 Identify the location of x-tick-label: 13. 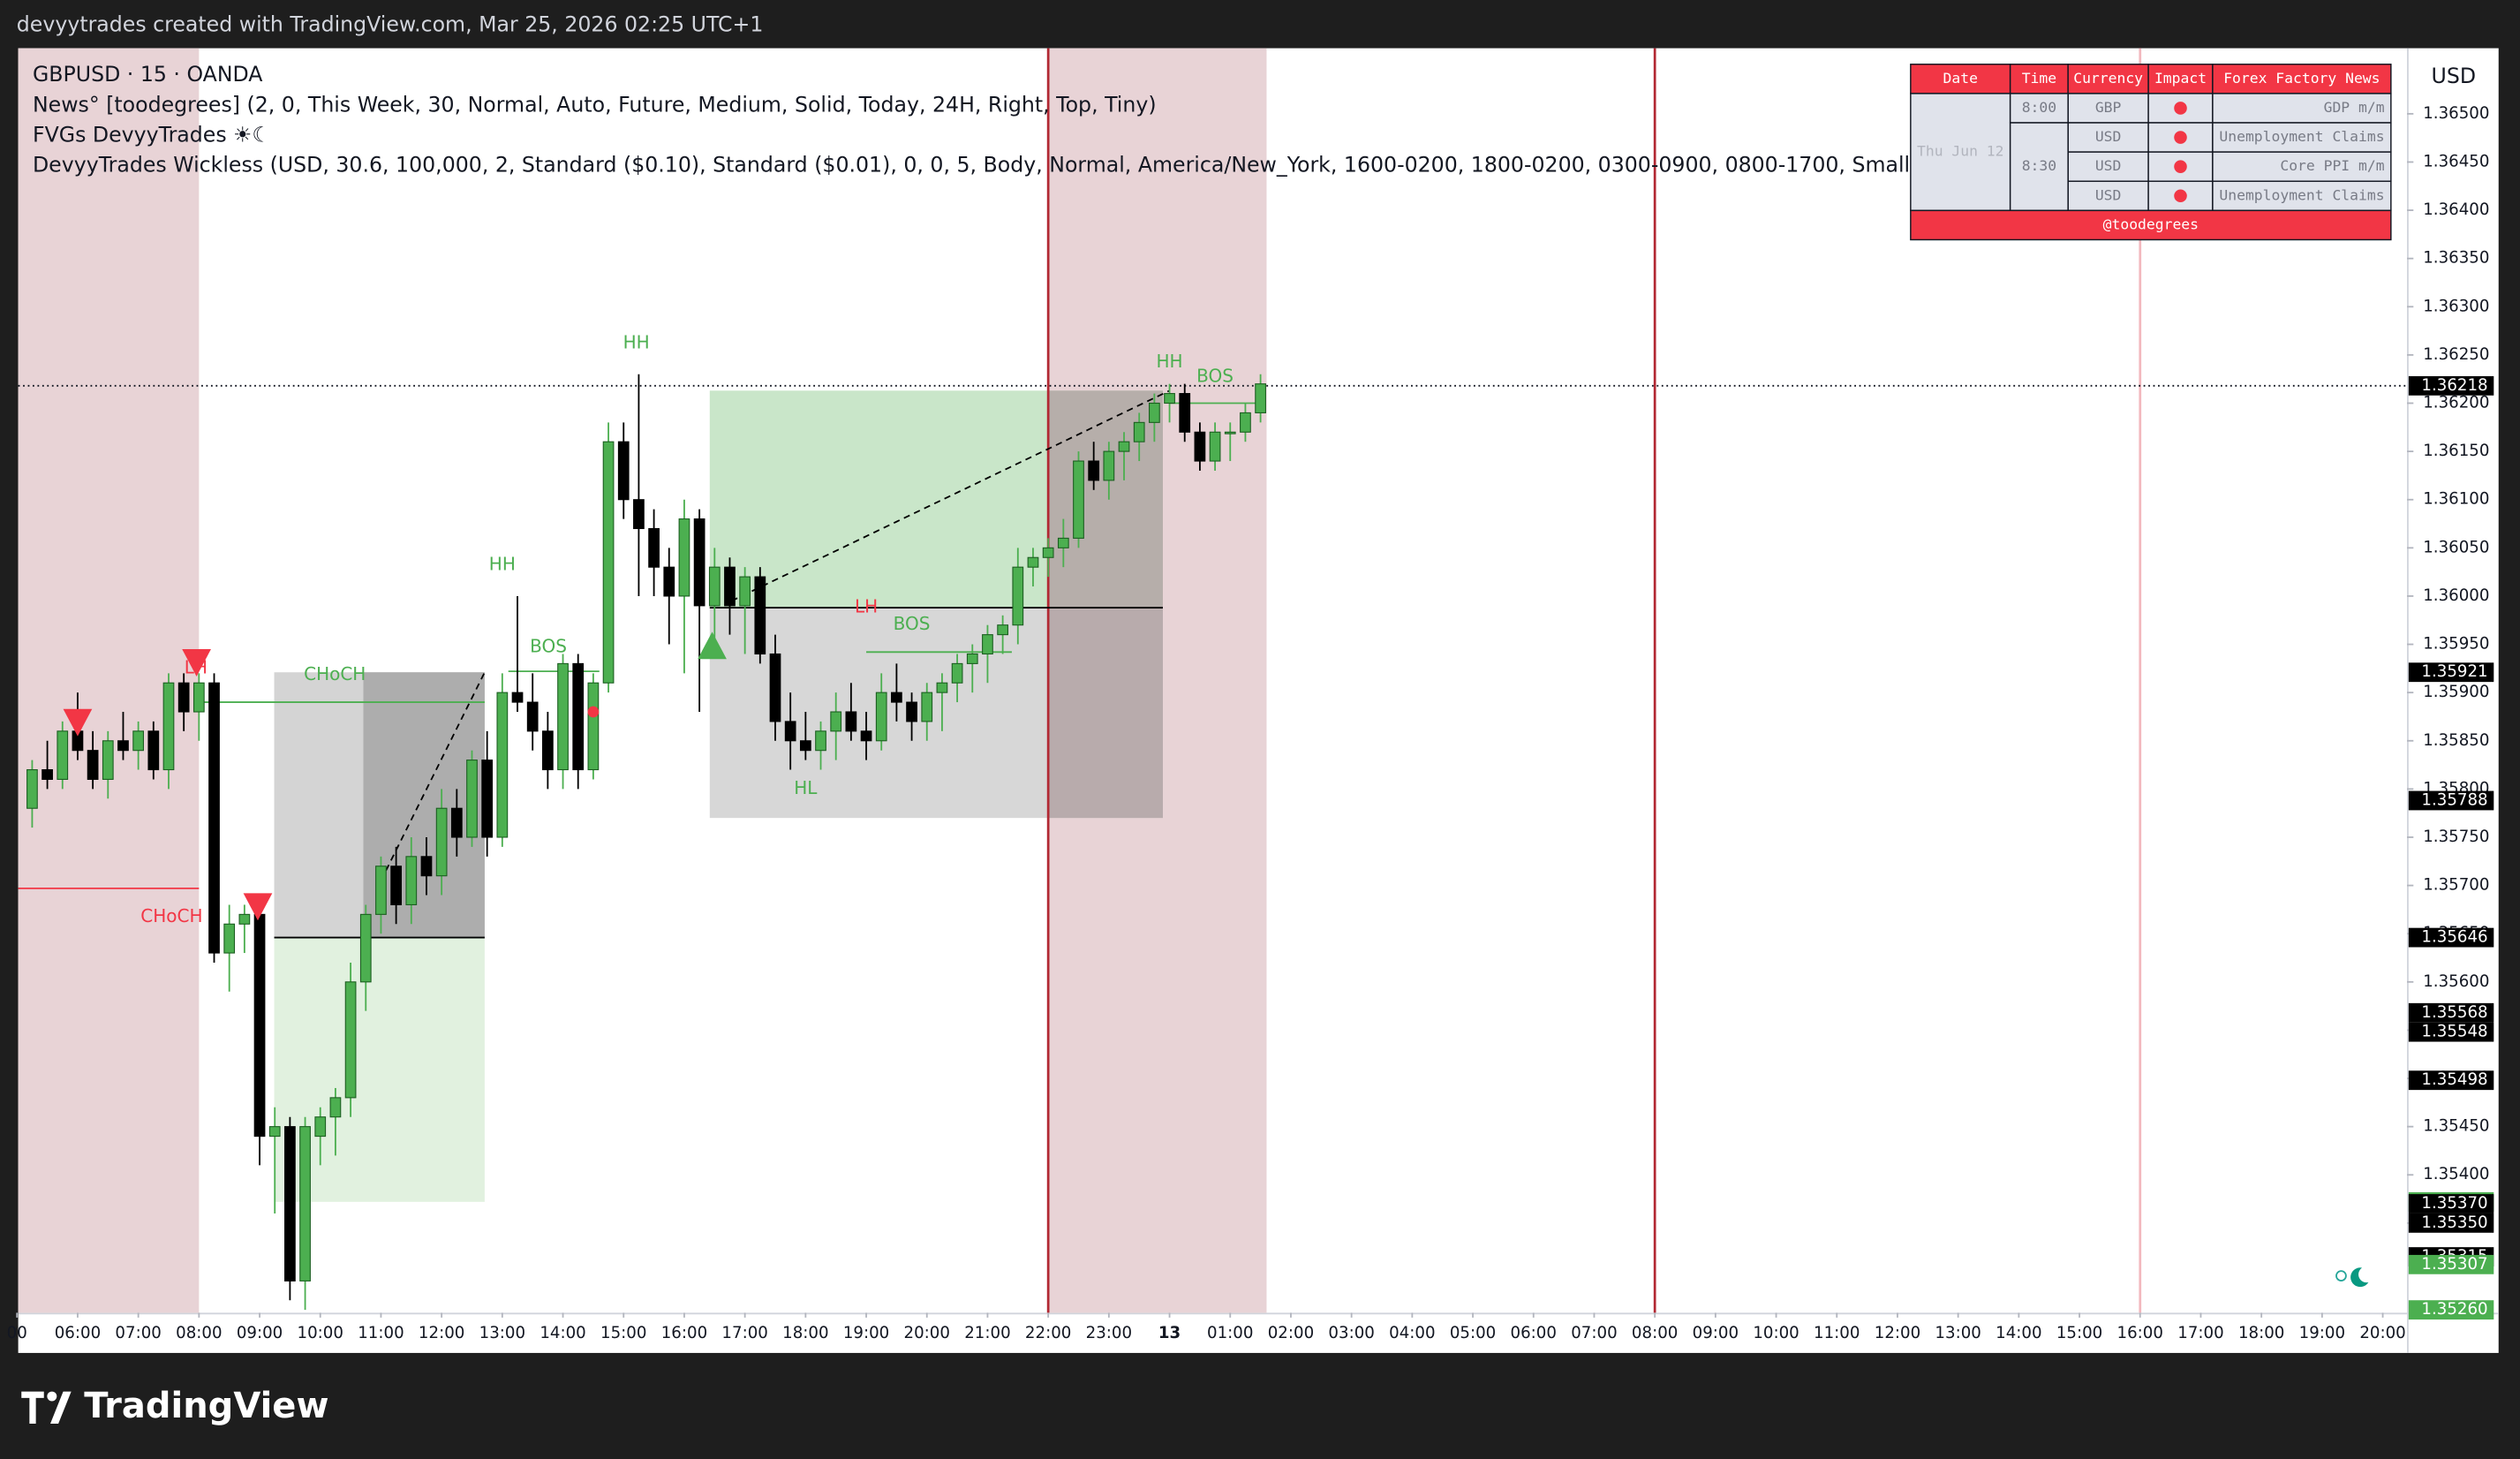
(1169, 1333).